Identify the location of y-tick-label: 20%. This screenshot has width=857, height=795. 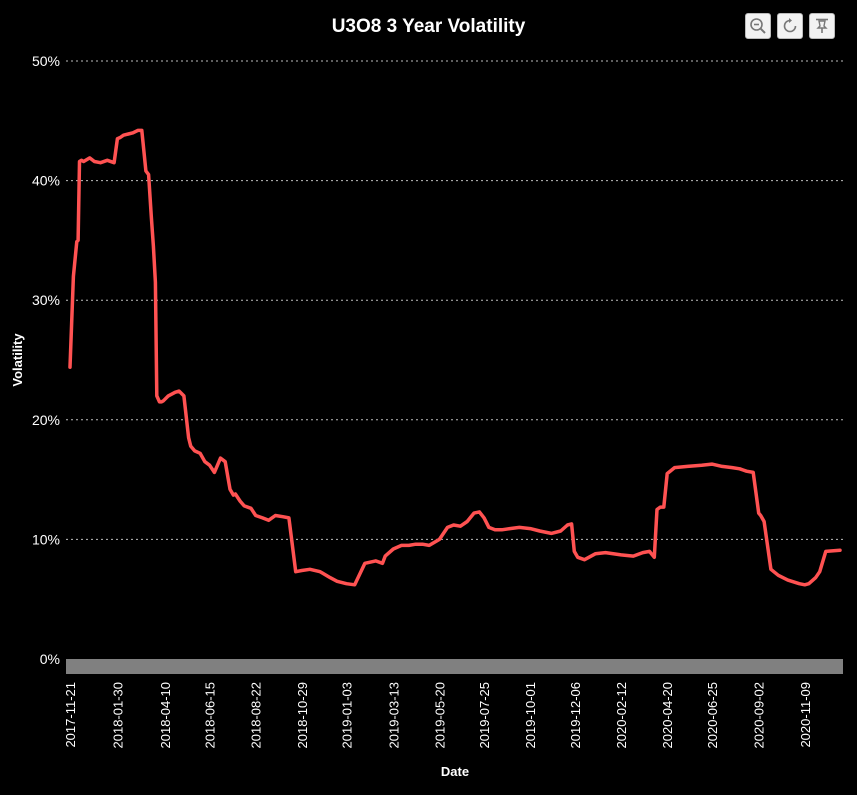
(46, 420).